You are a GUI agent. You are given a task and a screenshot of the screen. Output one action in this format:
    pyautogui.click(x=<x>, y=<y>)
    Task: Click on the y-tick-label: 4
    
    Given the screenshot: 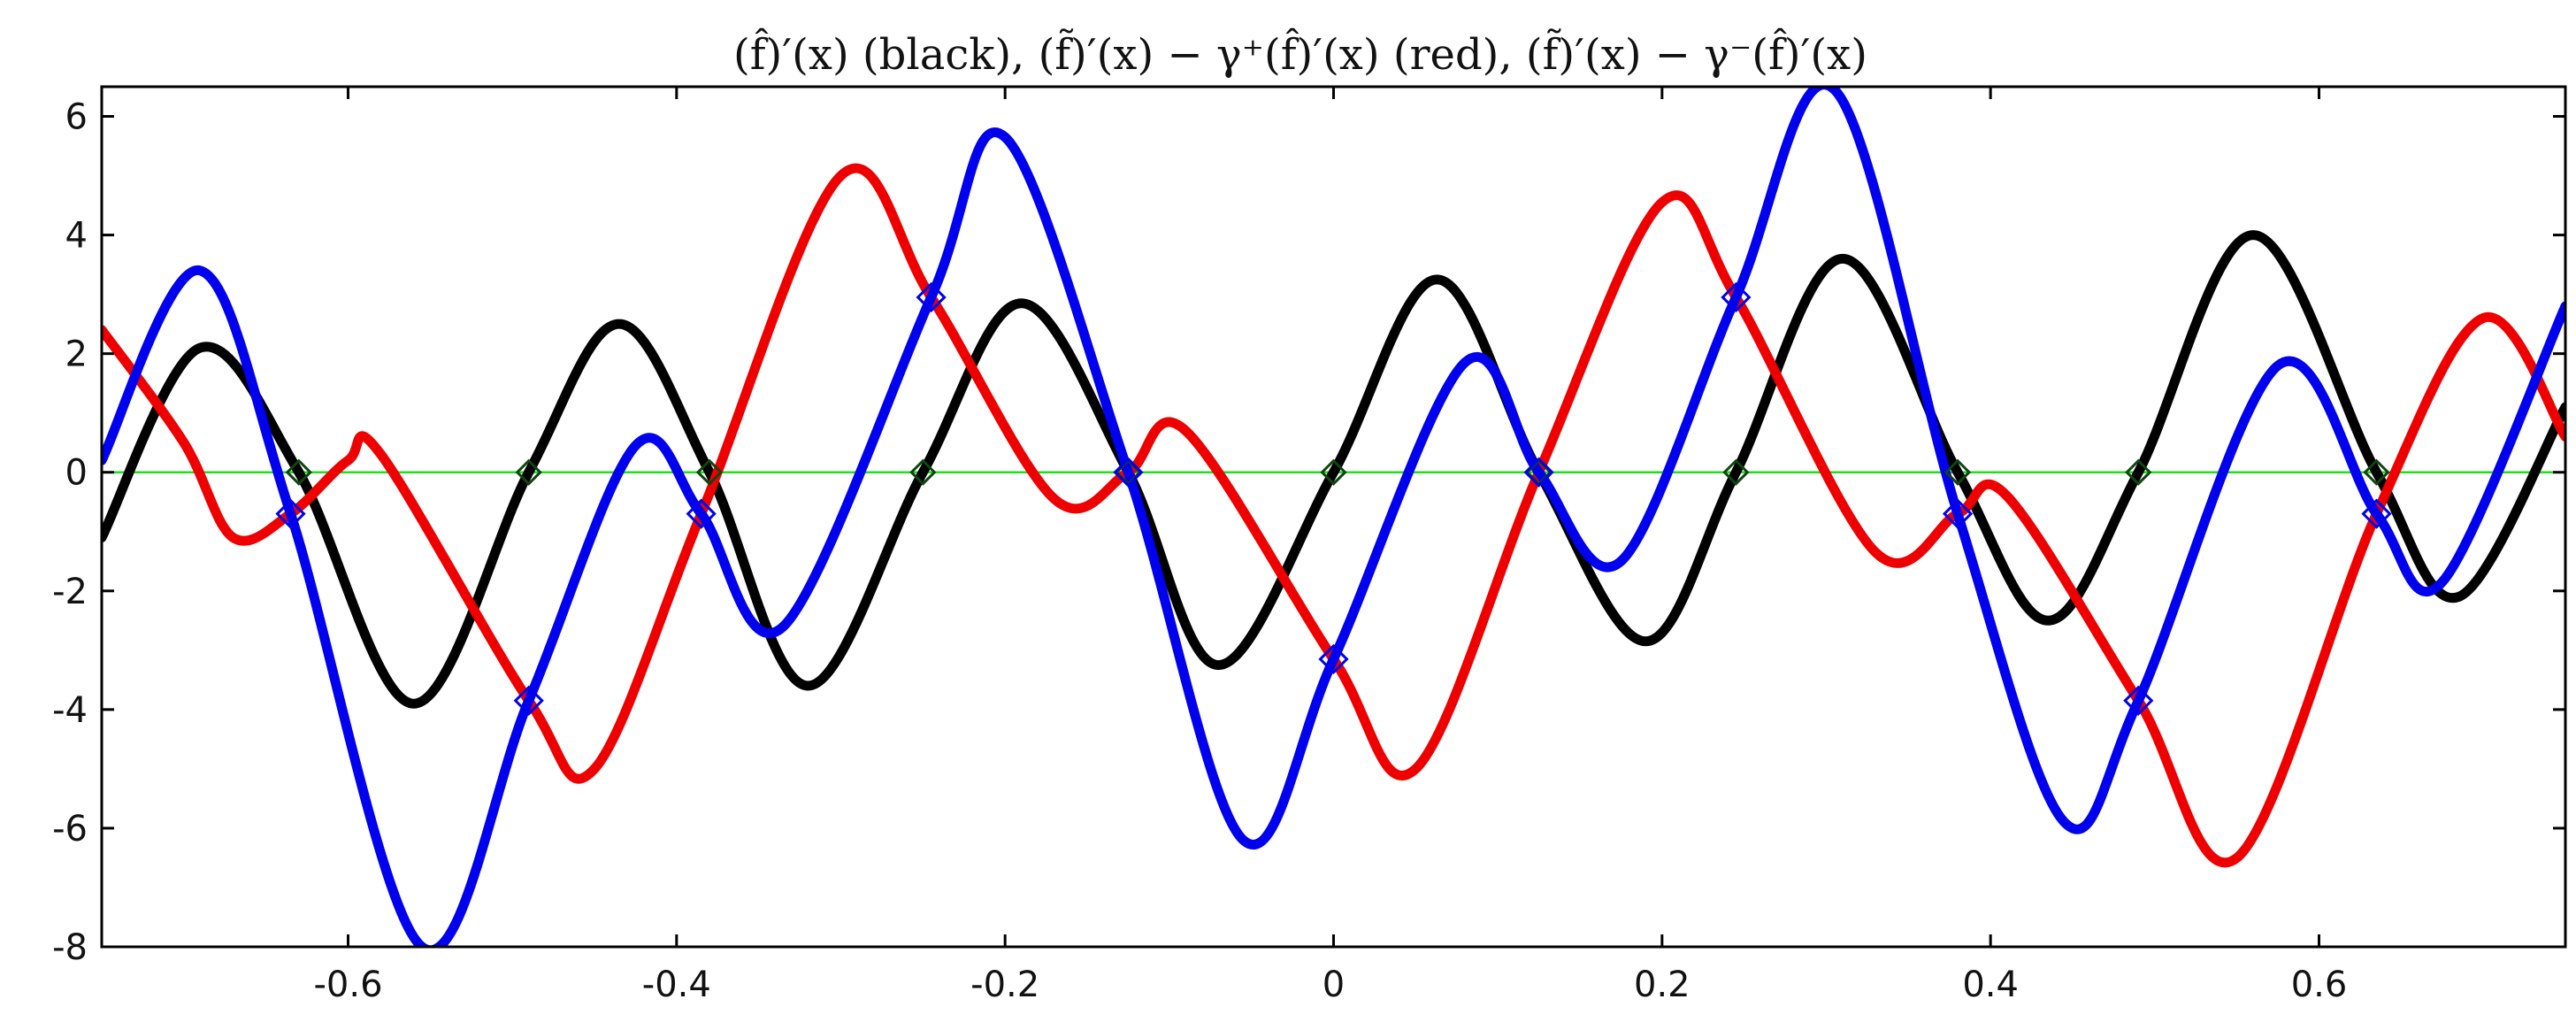 What is the action you would take?
    pyautogui.click(x=76, y=236)
    